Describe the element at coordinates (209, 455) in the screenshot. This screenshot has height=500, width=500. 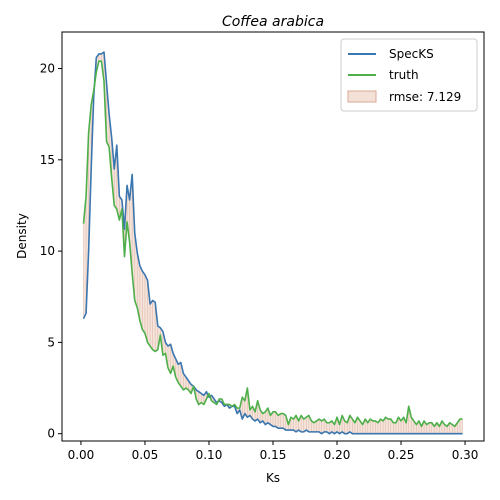
I see `x-tick-label: 0.10` at that location.